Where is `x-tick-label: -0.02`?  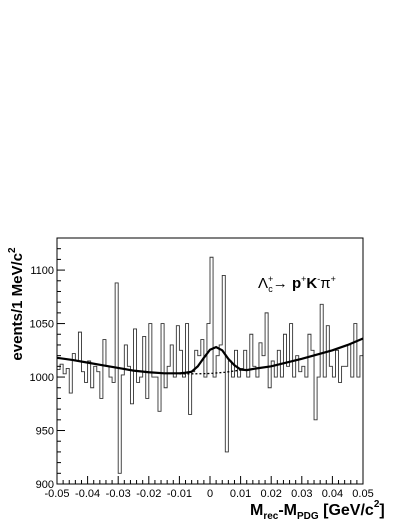 x-tick-label: -0.02 is located at coordinates (148, 494).